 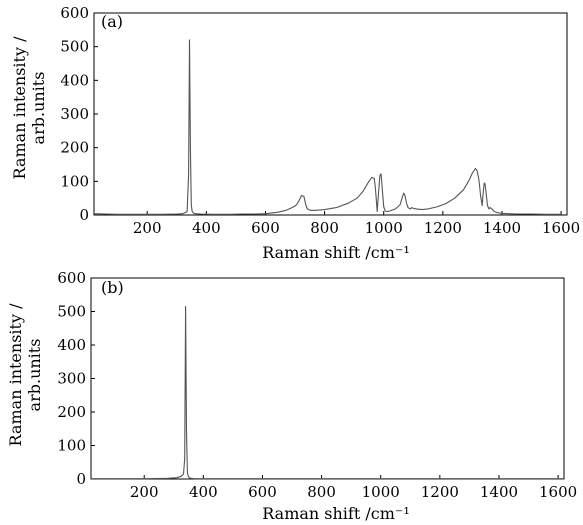 I want to click on panel-a-ytick-label: 500, so click(x=74, y=47).